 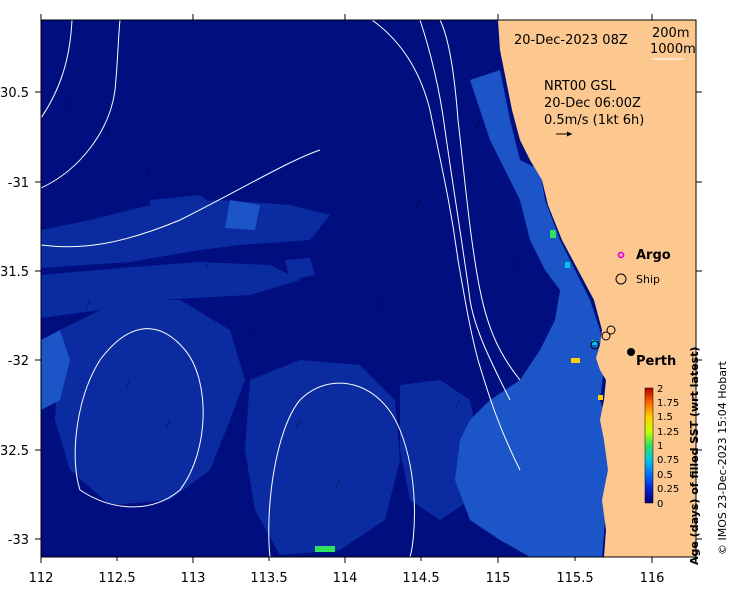 I want to click on x-tick-label: 114, so click(x=345, y=578).